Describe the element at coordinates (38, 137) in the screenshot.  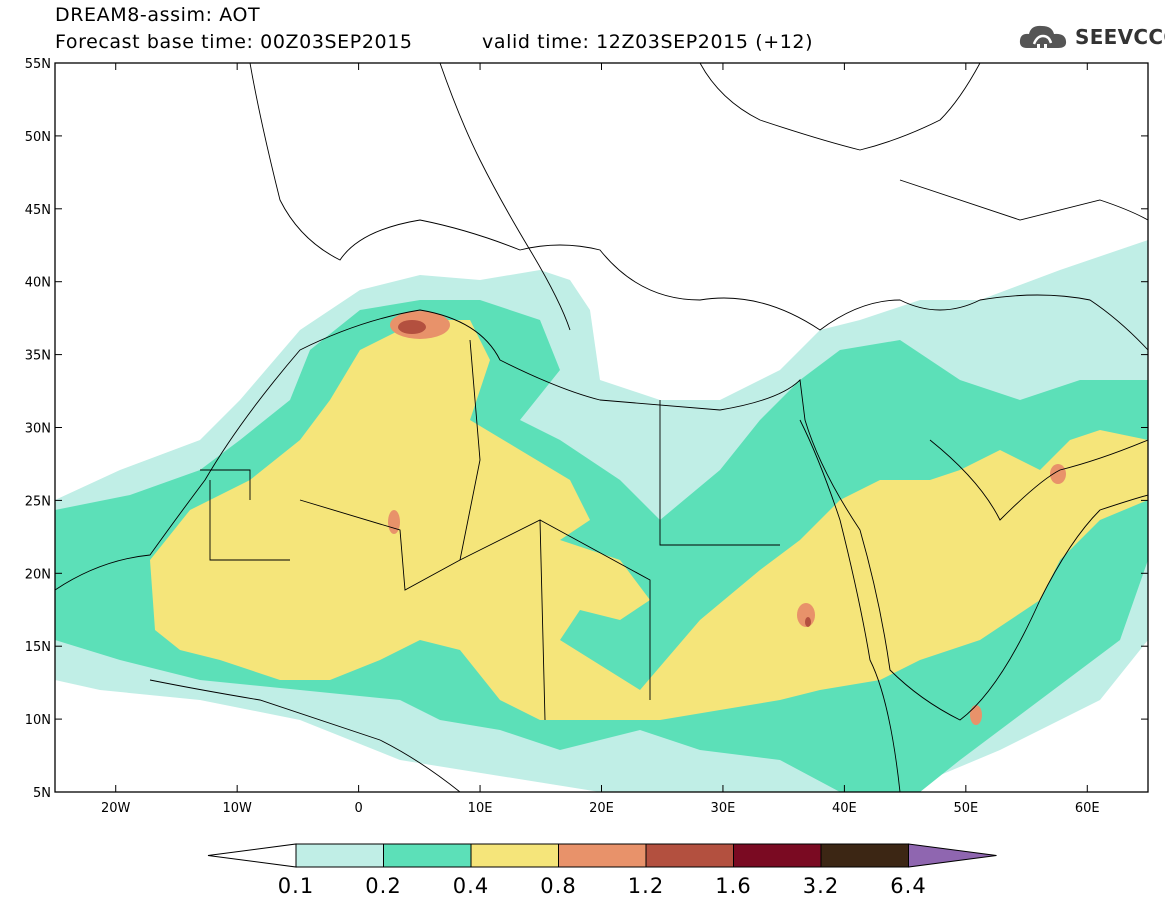
I see `lat-label: 50N` at that location.